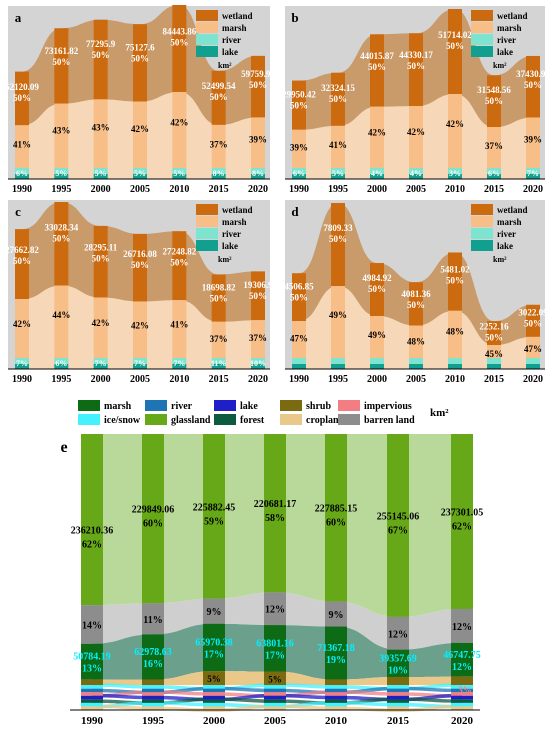  I want to click on river-pct-label: 3%, so click(455, 173).